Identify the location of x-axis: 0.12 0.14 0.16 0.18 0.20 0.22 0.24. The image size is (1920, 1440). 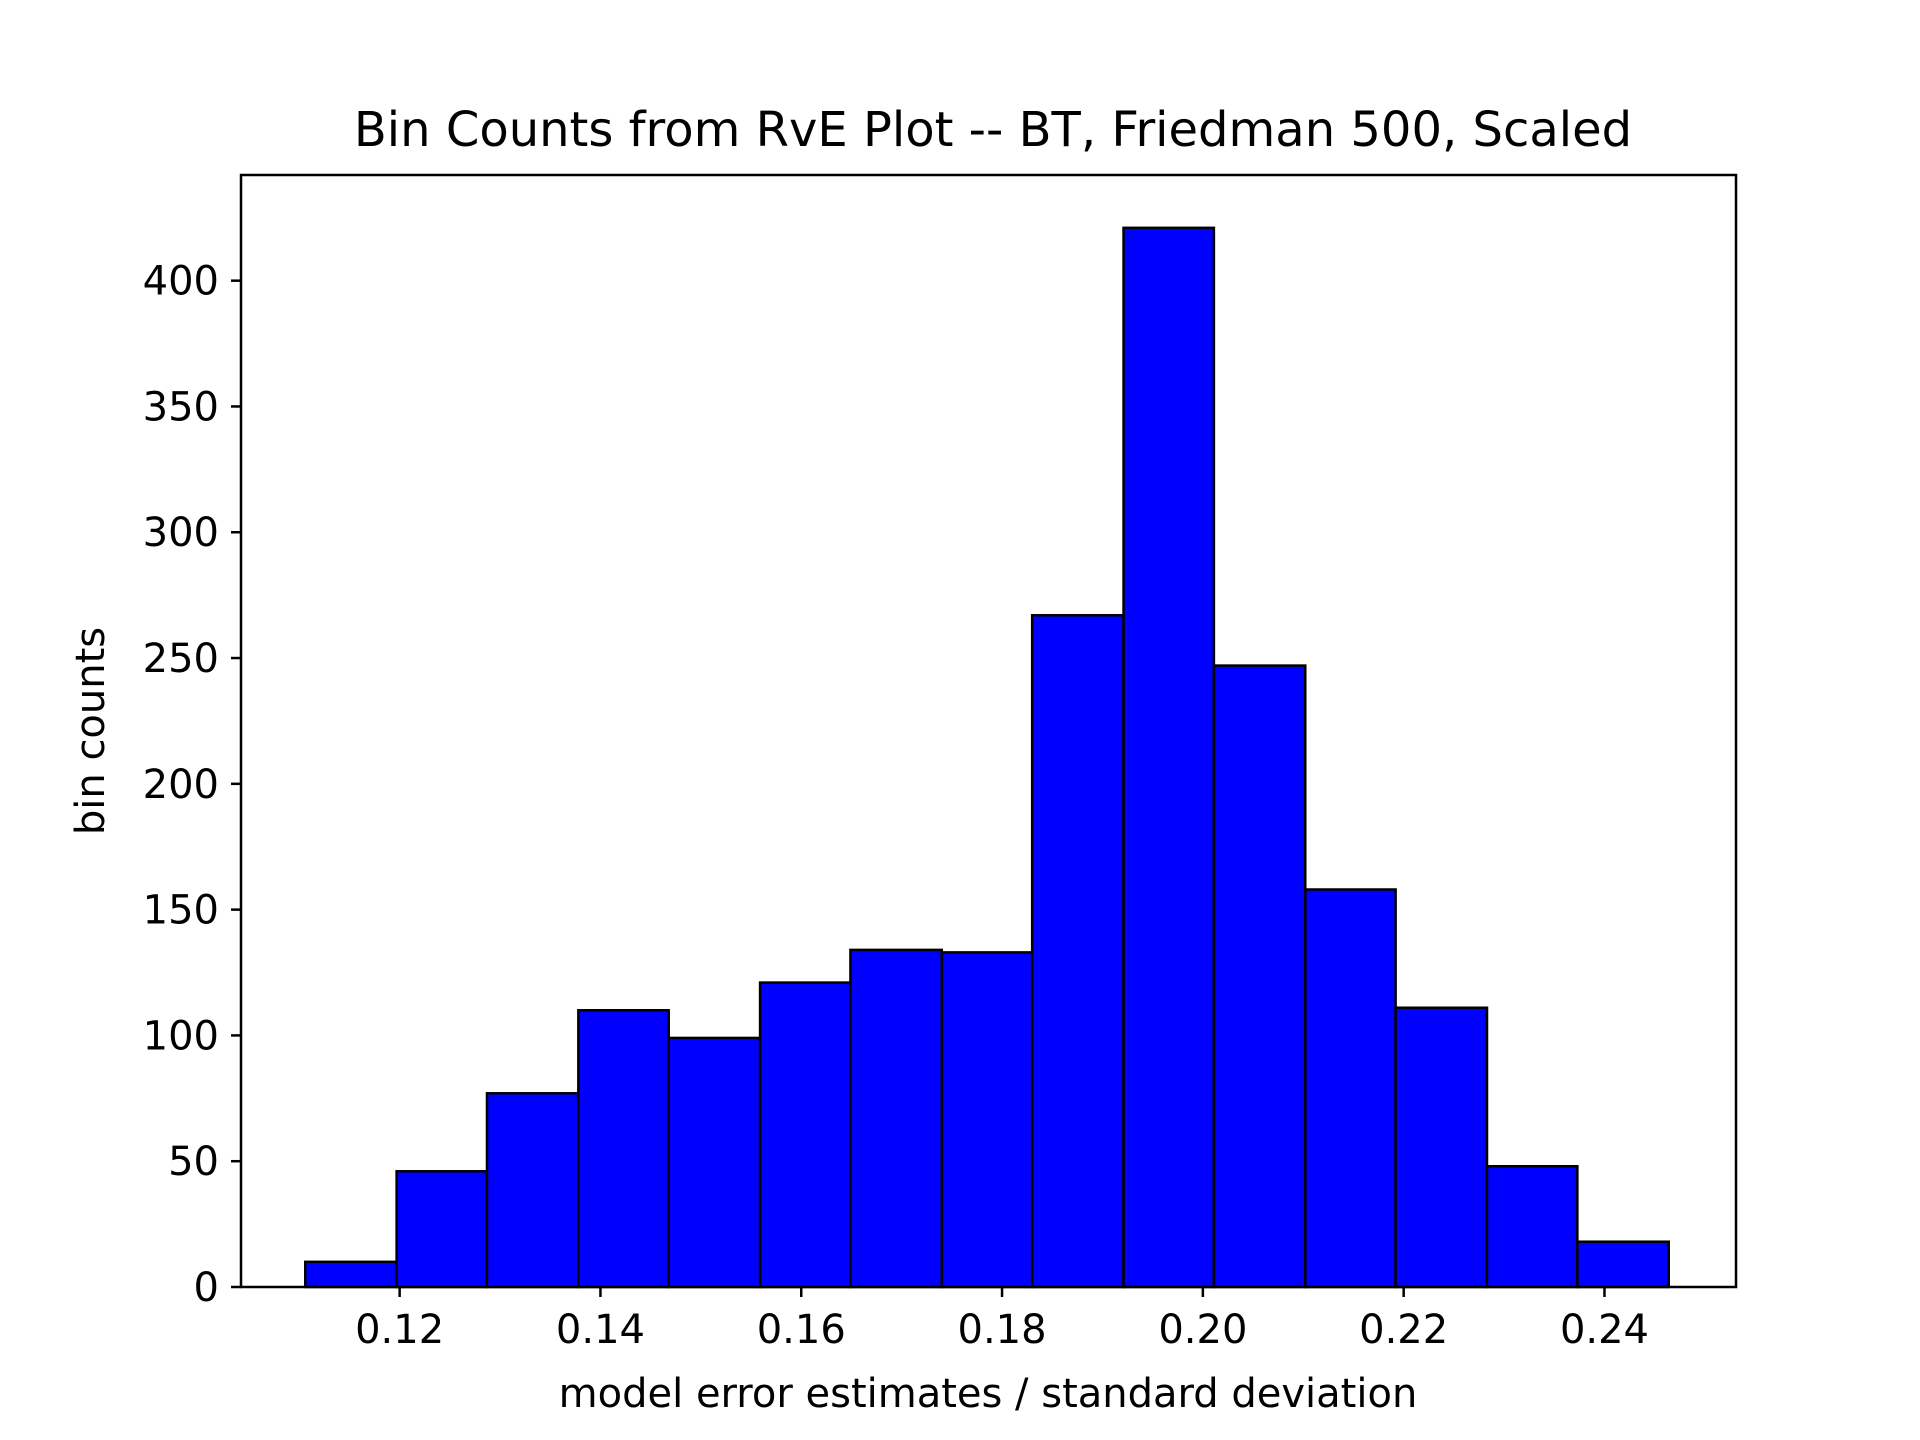
(1002, 1320).